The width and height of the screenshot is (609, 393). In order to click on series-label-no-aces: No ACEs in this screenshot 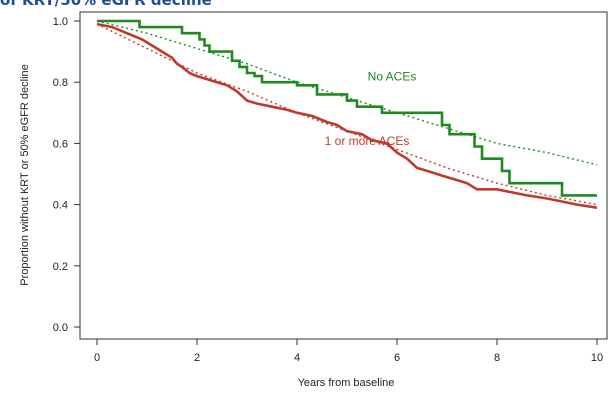, I will do `click(392, 77)`.